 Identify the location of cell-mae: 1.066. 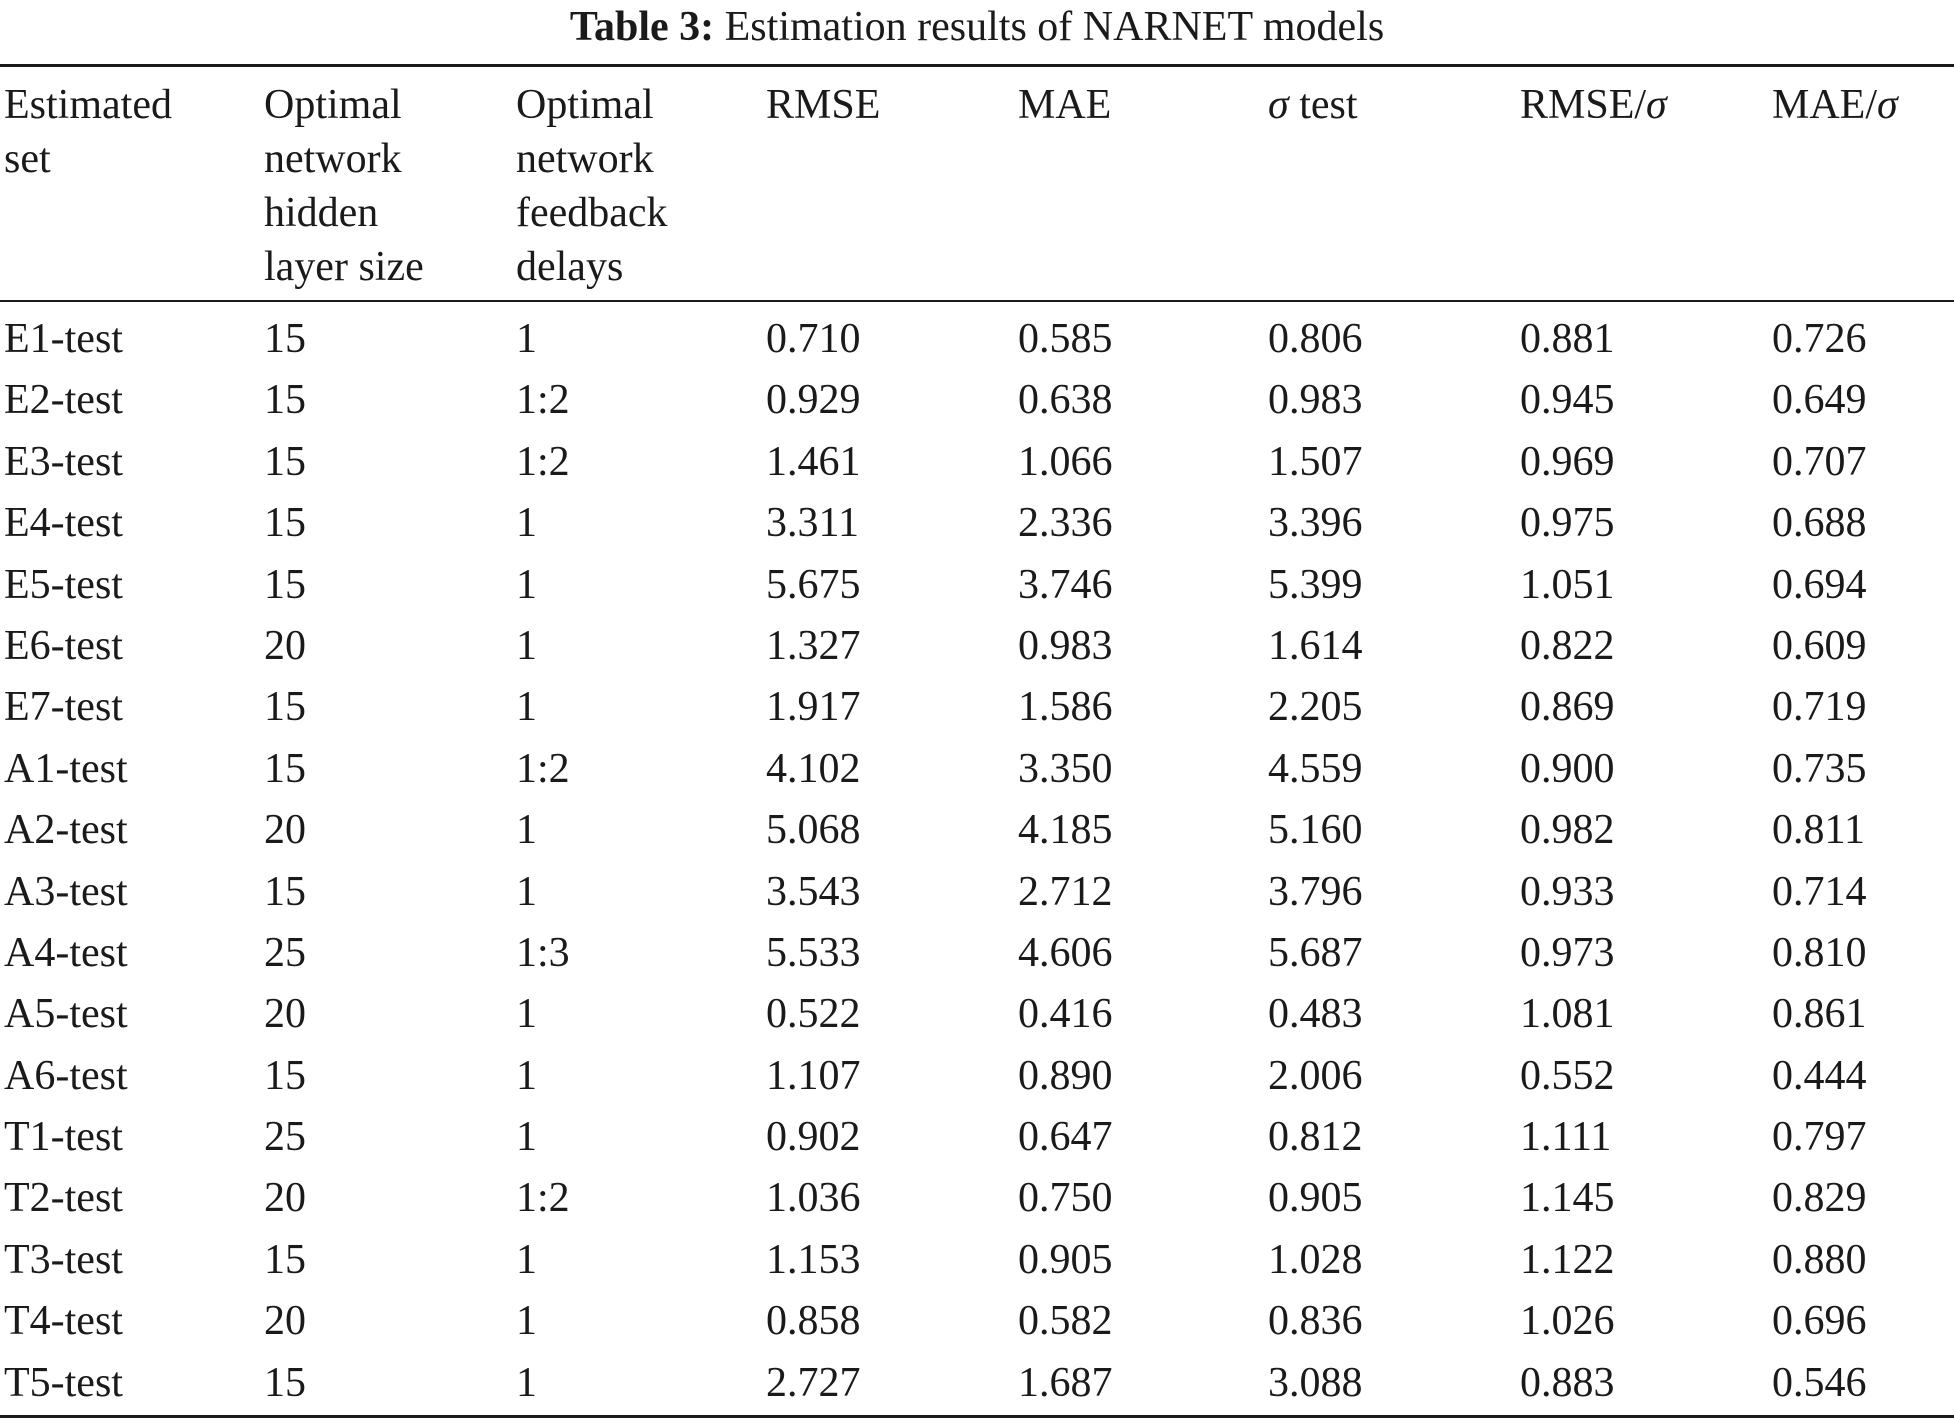
(1065, 461).